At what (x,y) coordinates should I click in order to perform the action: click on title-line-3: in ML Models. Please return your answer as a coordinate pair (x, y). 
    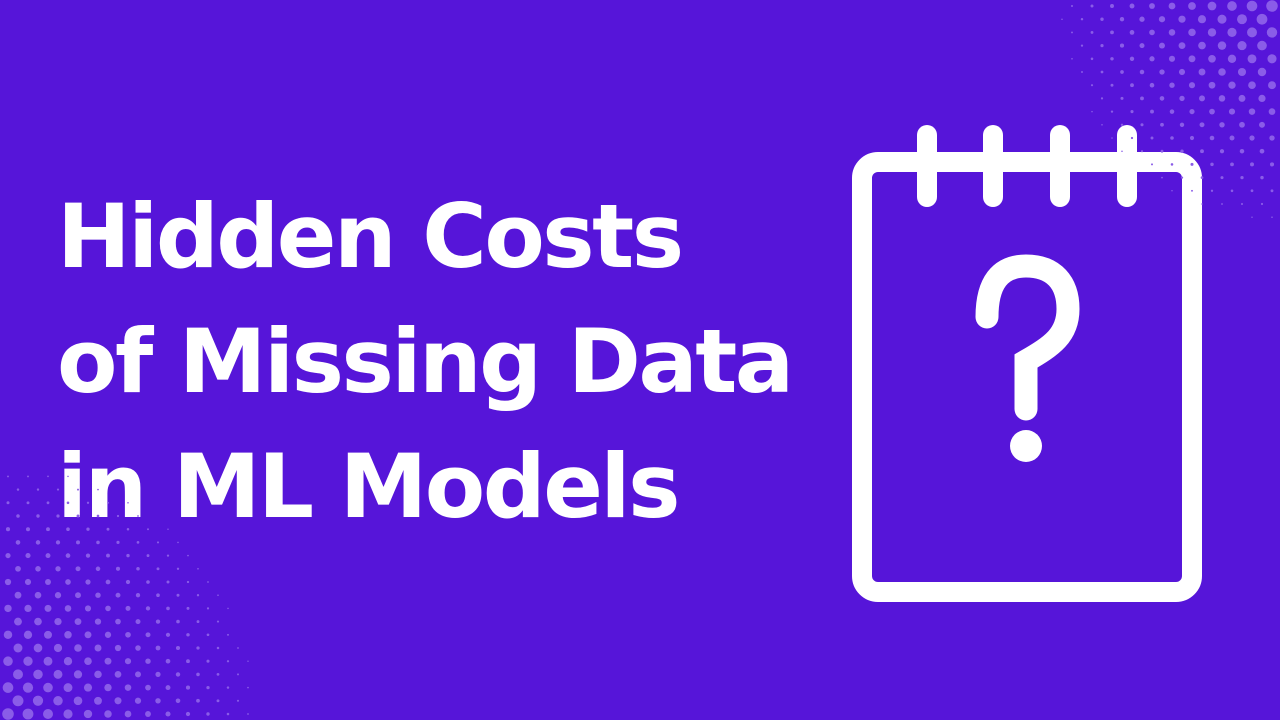
    Looking at the image, I should click on (368, 486).